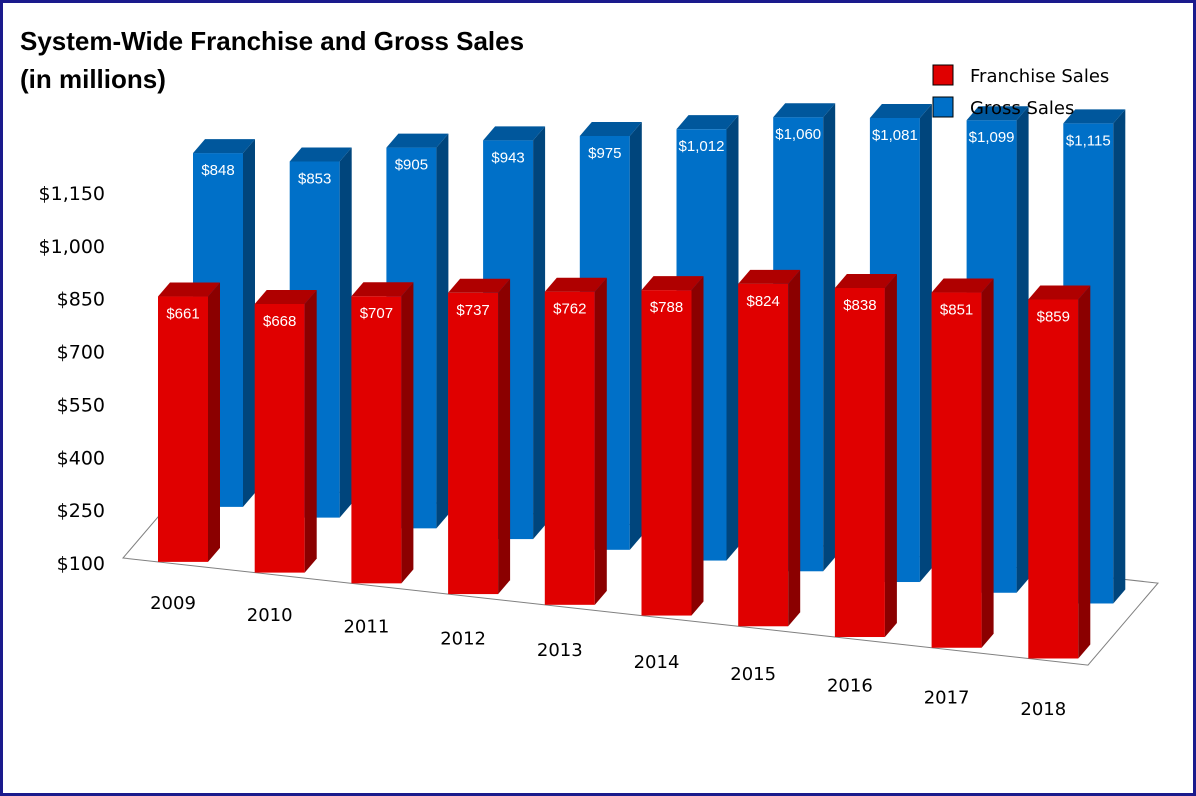 This screenshot has height=796, width=1196. What do you see at coordinates (859, 305) in the screenshot?
I see `data-label: $838` at bounding box center [859, 305].